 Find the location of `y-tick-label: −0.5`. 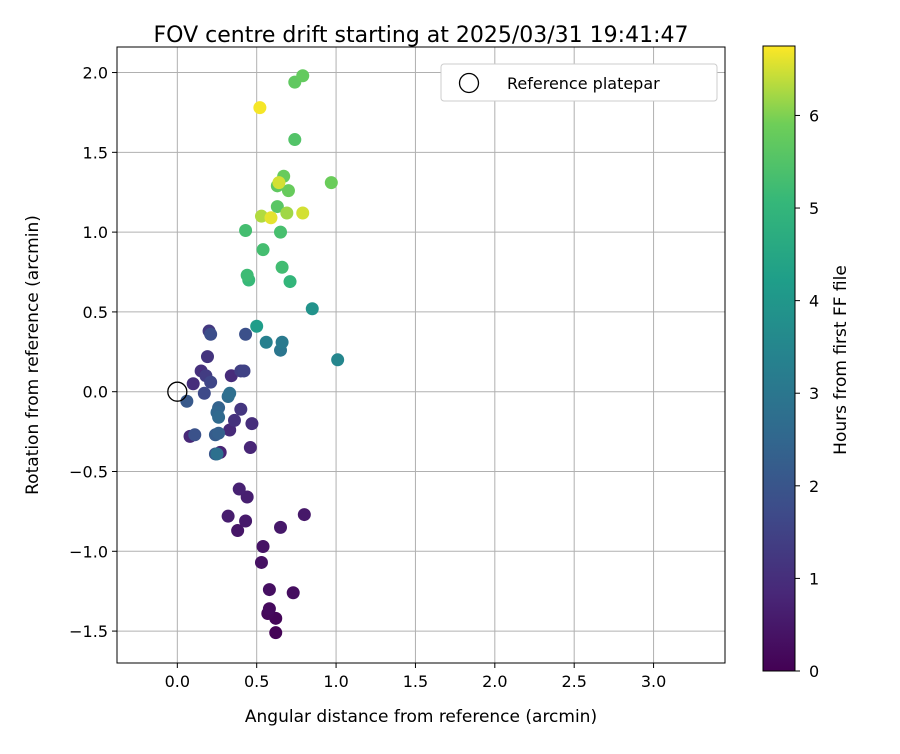

y-tick-label: −0.5 is located at coordinates (88, 471).